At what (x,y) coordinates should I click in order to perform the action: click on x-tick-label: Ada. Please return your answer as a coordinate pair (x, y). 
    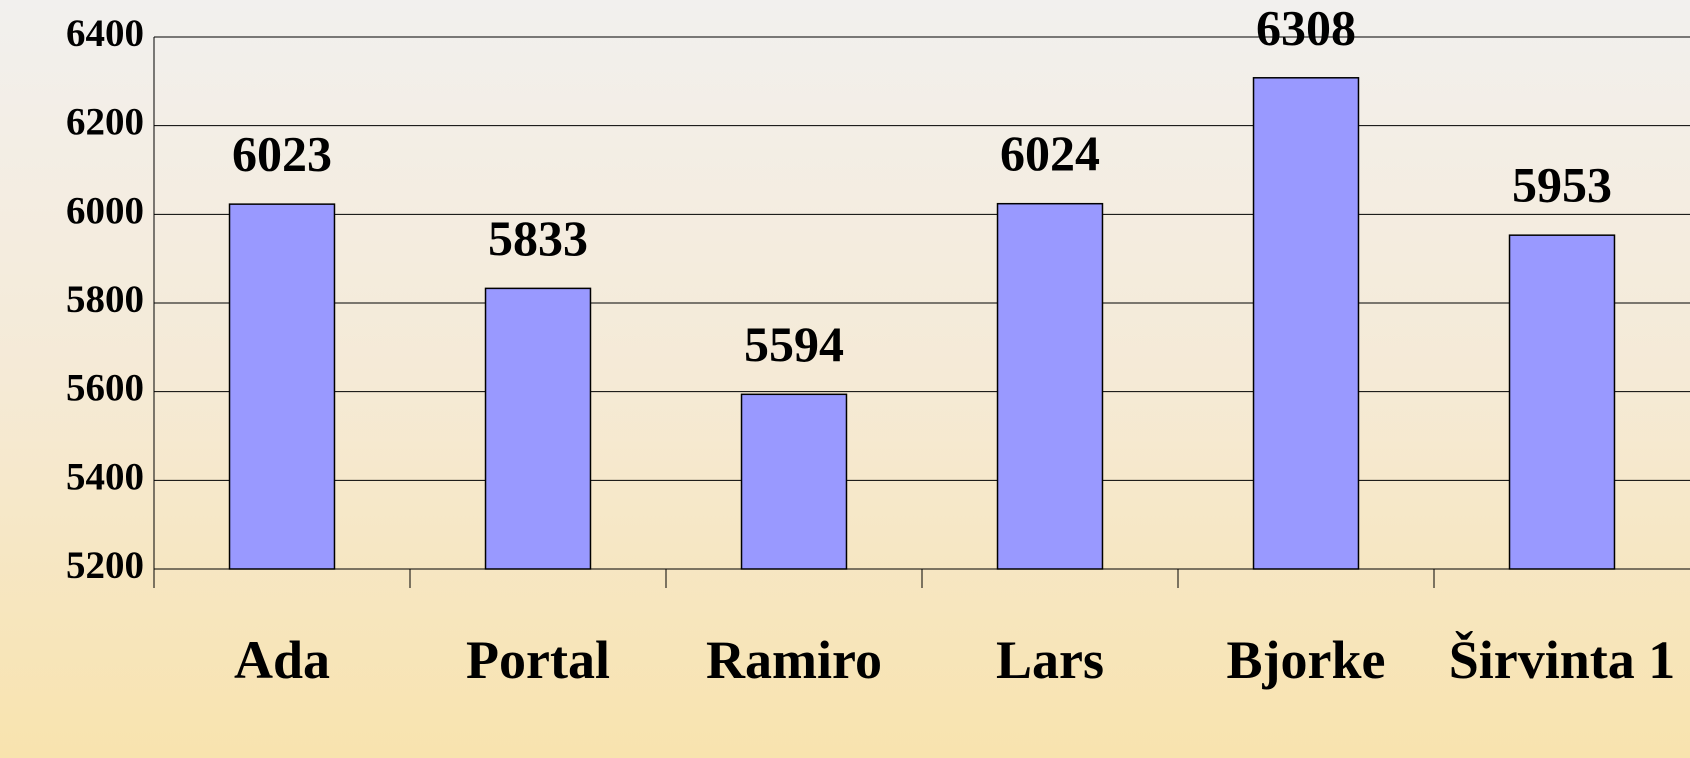
    Looking at the image, I should click on (281, 660).